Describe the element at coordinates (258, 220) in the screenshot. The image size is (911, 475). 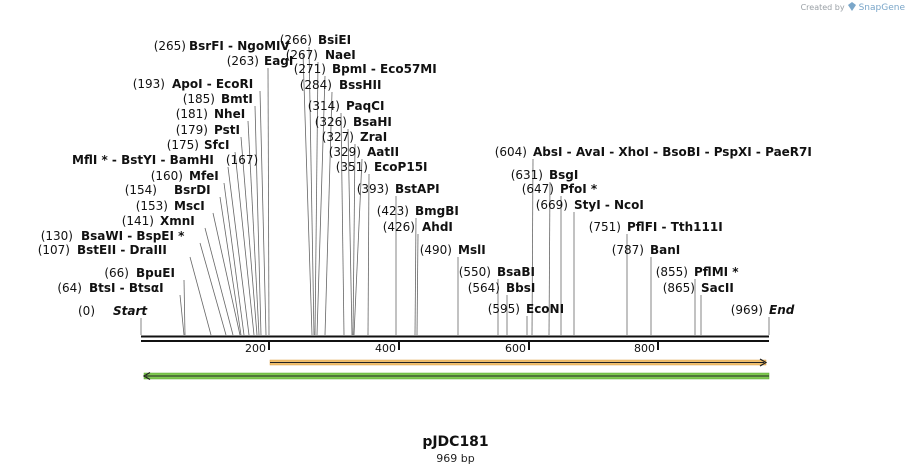
I see `leader-line-bmti` at that location.